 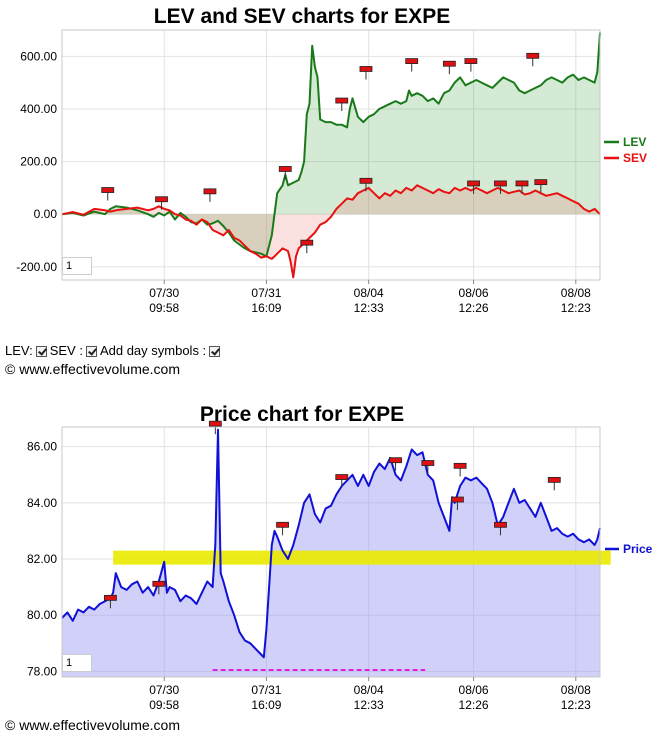 I want to click on y-tick-label: 600.00, so click(x=38, y=56).